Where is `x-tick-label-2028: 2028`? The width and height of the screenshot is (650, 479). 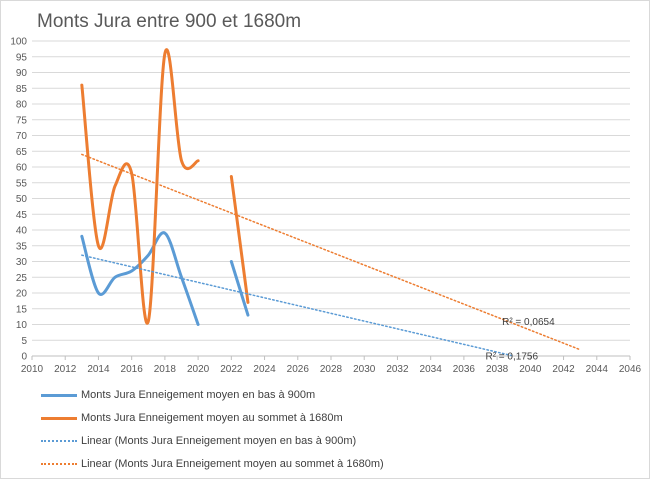 x-tick-label-2028: 2028 is located at coordinates (331, 369).